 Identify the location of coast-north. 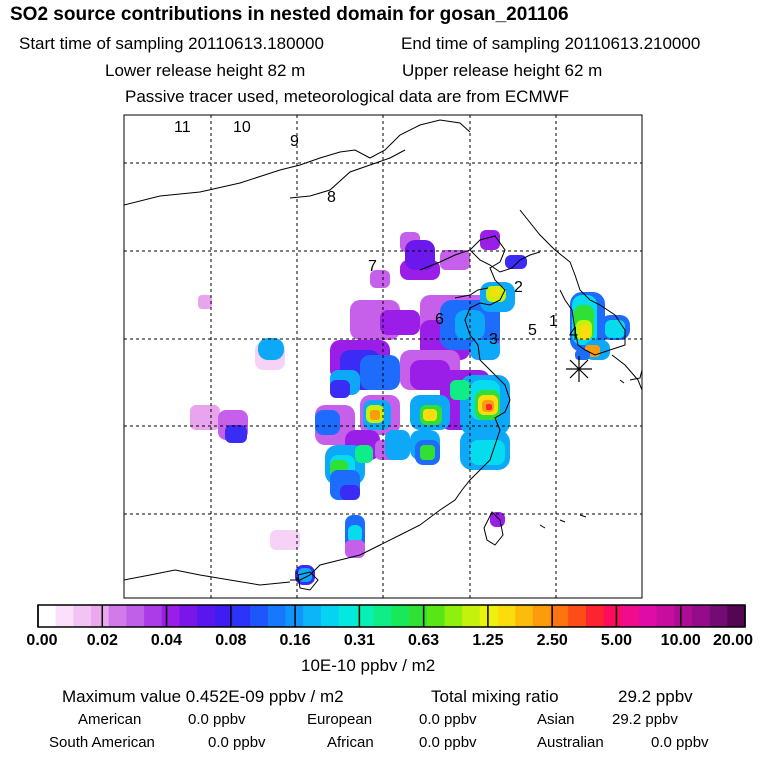
(297, 162).